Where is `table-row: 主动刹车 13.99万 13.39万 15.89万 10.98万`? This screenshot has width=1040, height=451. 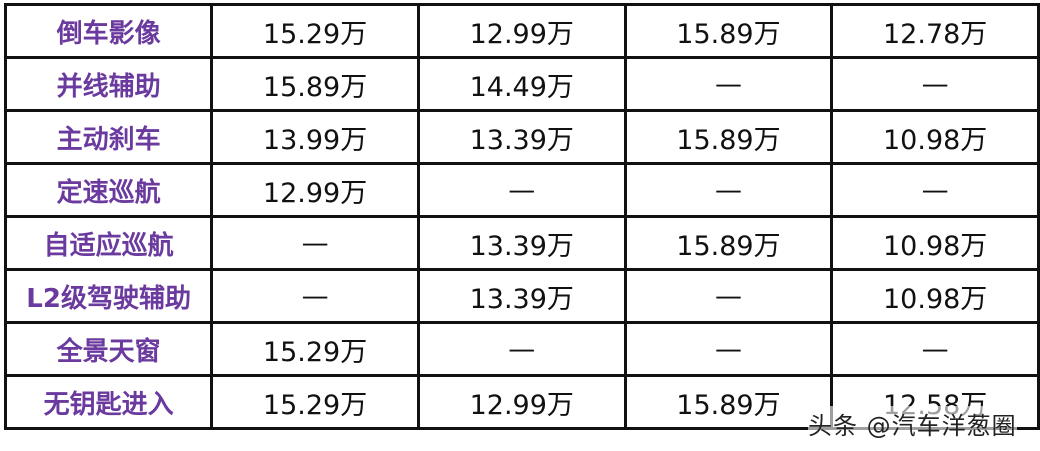
table-row: 主动刹车 13.99万 13.39万 15.89万 10.98万 is located at coordinates (521, 137).